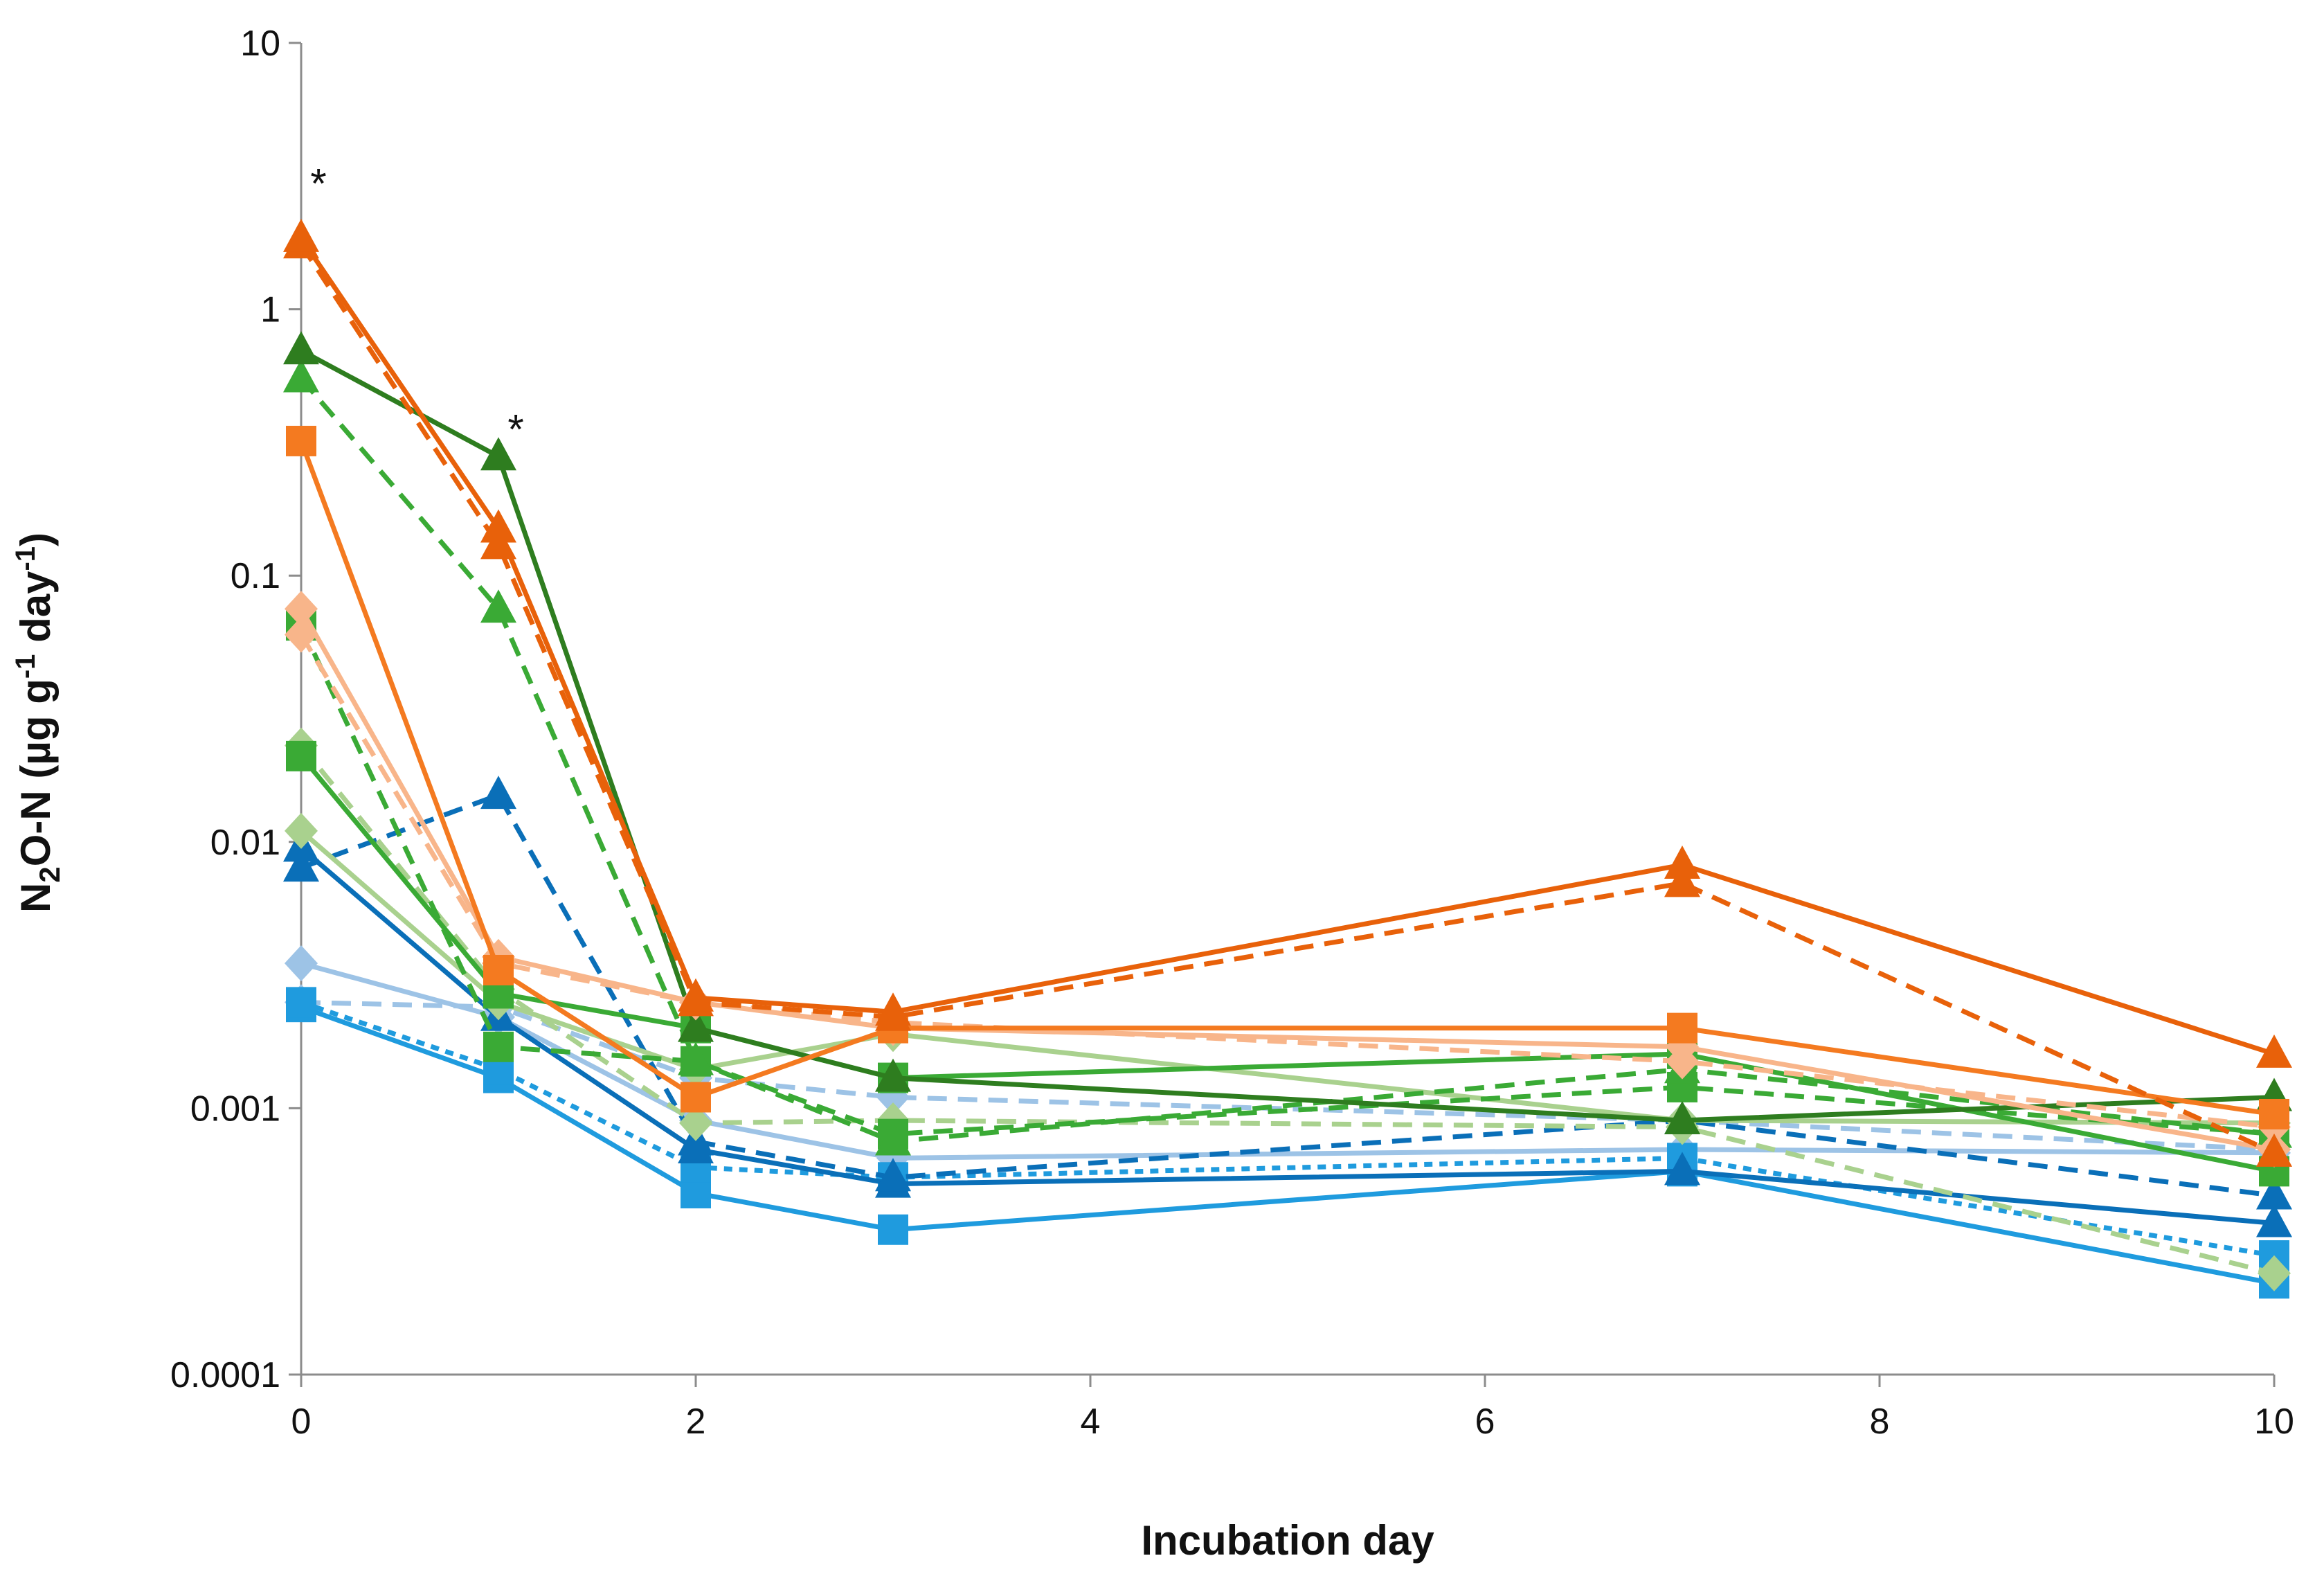 The image size is (2324, 1592). Describe the element at coordinates (1485, 1422) in the screenshot. I see `x-tick-label: 6` at that location.